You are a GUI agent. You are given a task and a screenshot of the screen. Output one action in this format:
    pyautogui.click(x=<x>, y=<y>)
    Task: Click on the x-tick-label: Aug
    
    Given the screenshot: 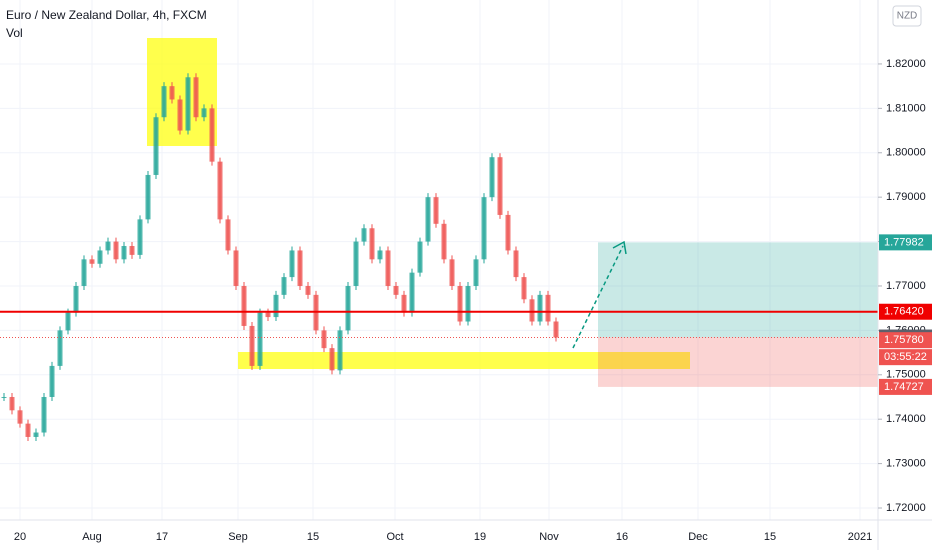 What is the action you would take?
    pyautogui.click(x=92, y=537)
    